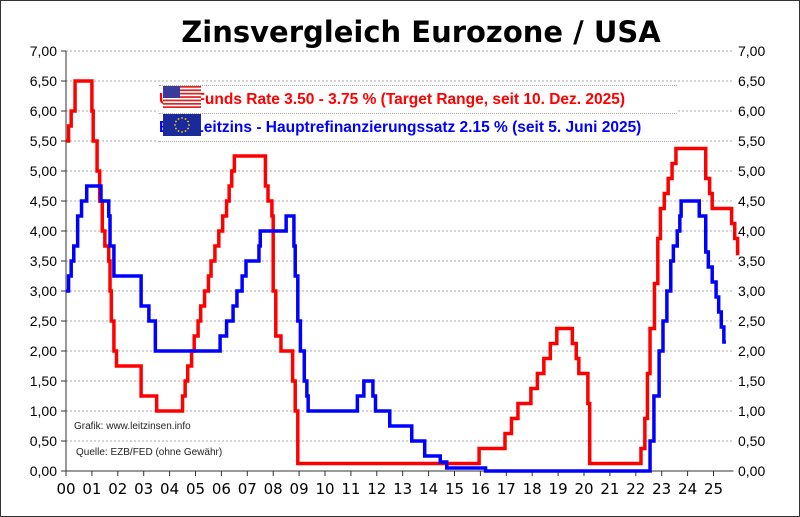 The height and width of the screenshot is (517, 800). What do you see at coordinates (421, 32) in the screenshot?
I see `chart-title: Zinsvergleich Eurozone / USA` at bounding box center [421, 32].